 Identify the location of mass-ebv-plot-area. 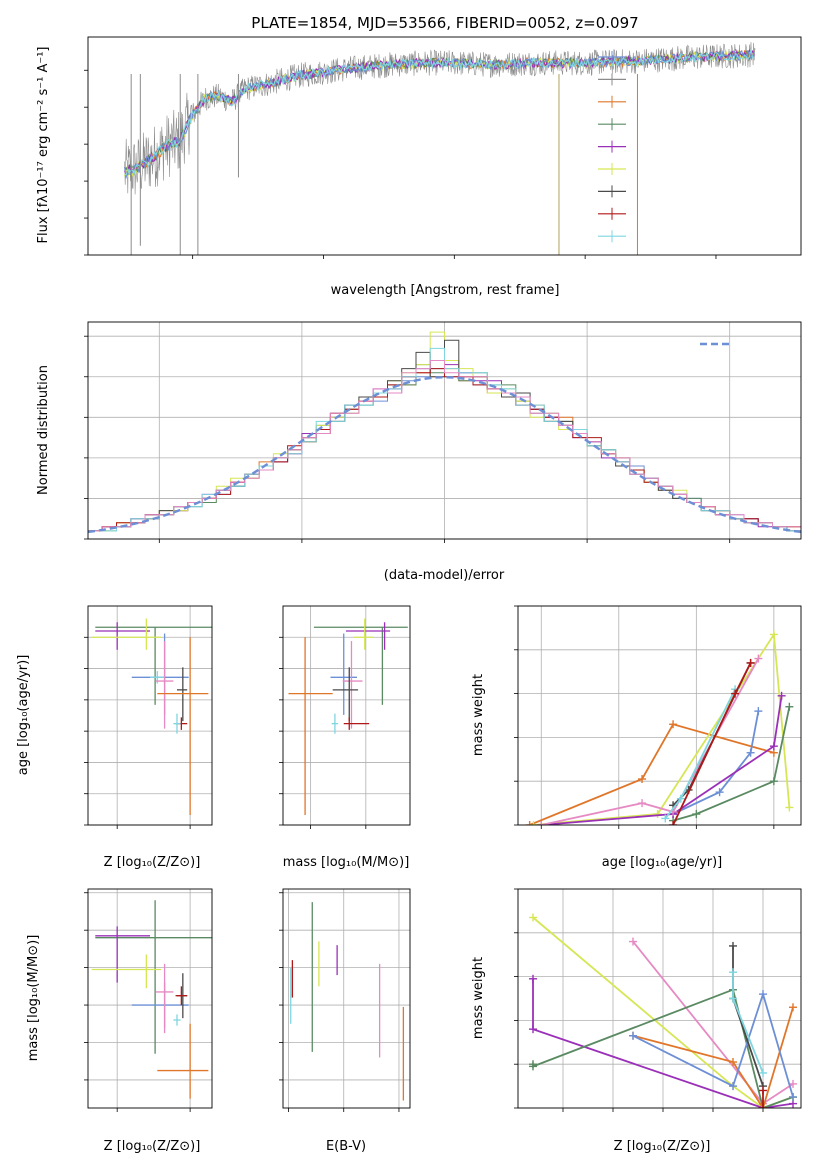
(345, 1000).